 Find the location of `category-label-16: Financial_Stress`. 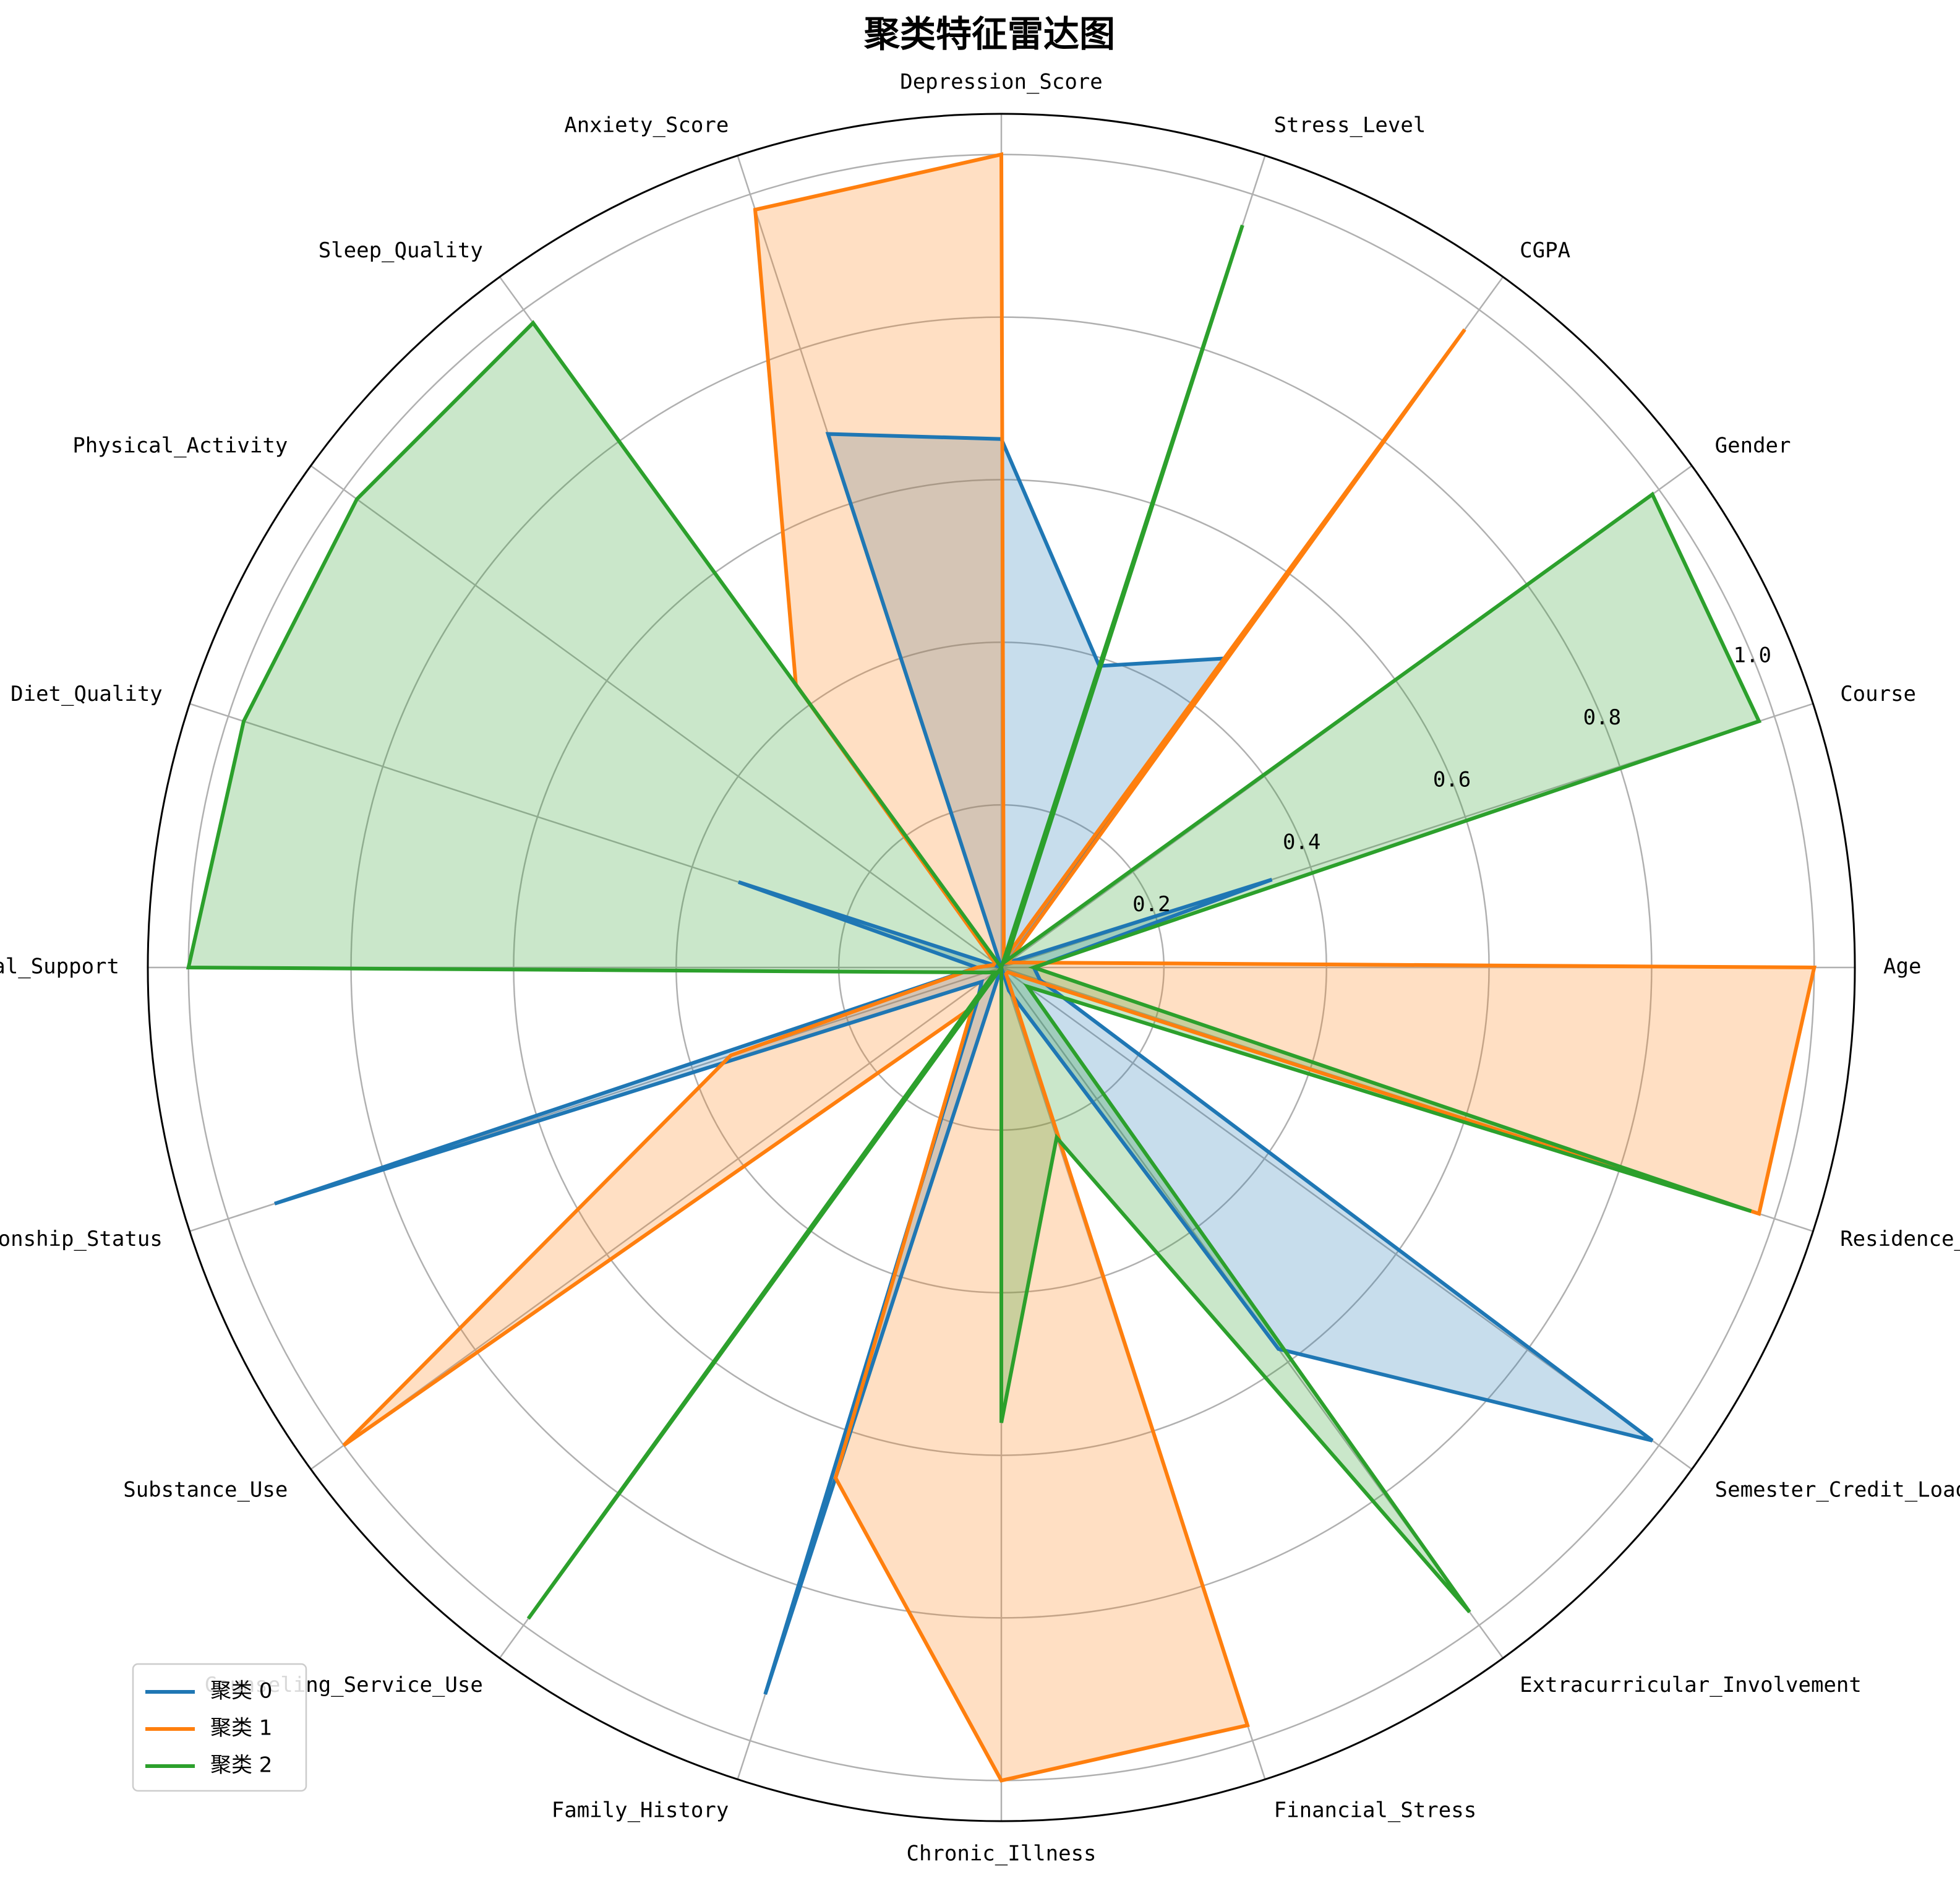

category-label-16: Financial_Stress is located at coordinates (1375, 1810).